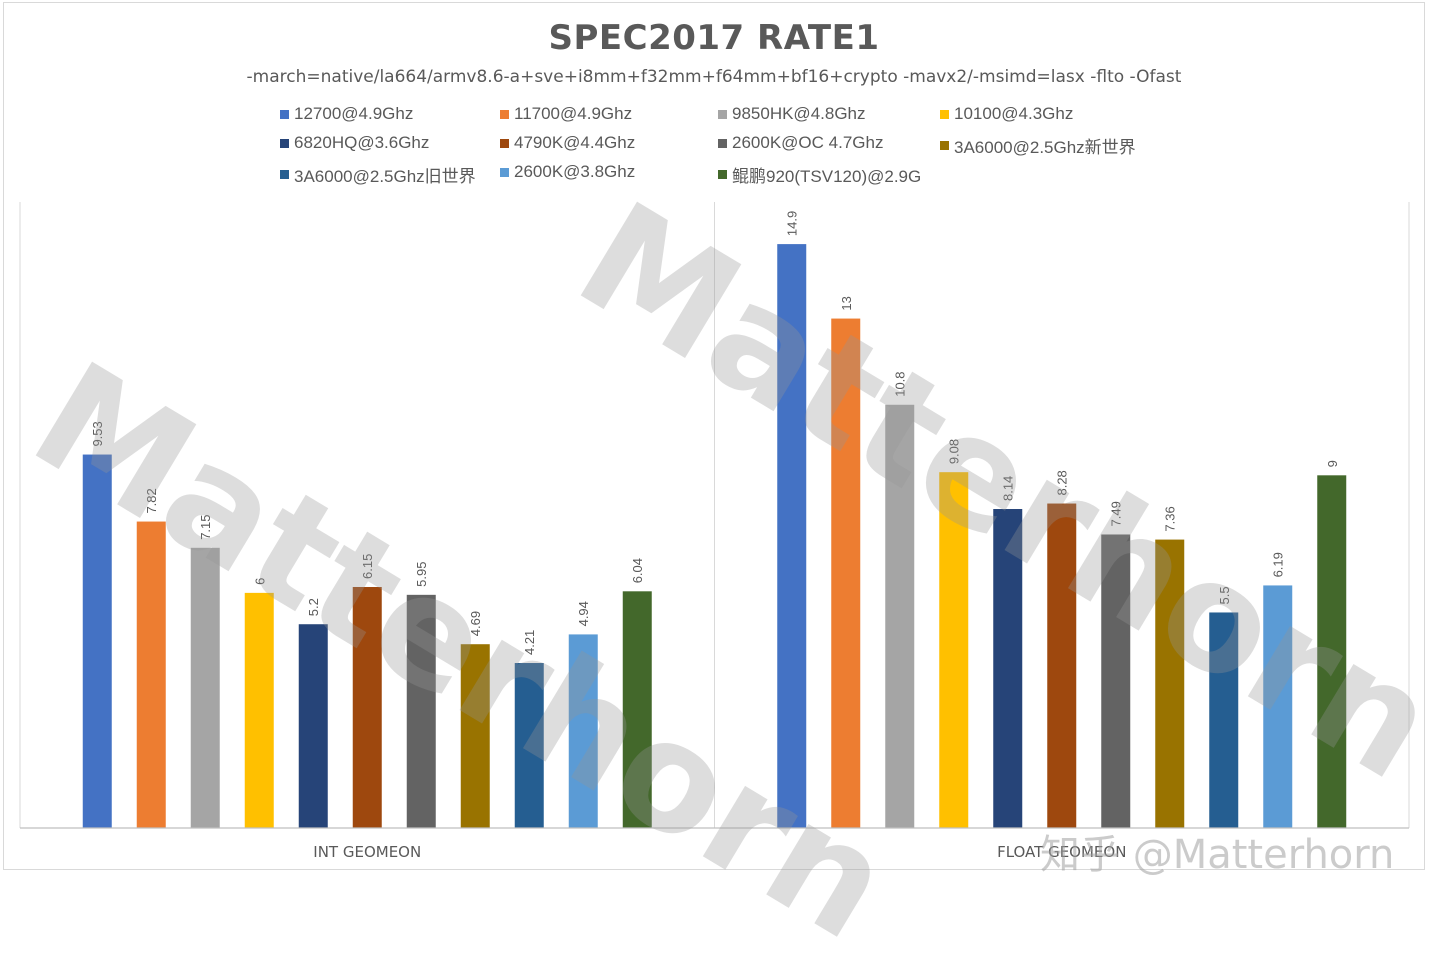 The height and width of the screenshot is (974, 1440). I want to click on data-label: 5.2, so click(313, 607).